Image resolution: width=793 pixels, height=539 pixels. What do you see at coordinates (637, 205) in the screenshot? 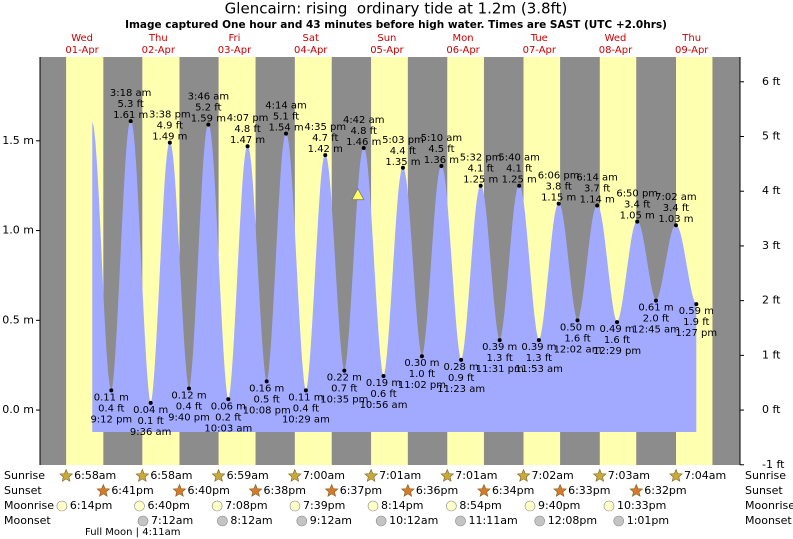
I see `tide-label: 3.4 ft` at bounding box center [637, 205].